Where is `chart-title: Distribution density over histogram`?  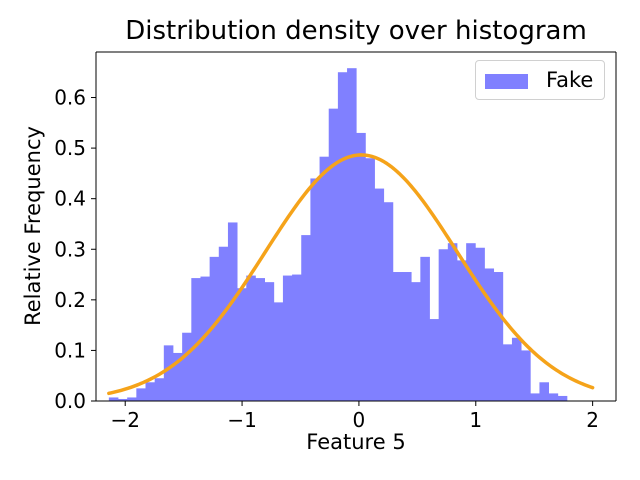 chart-title: Distribution density over histogram is located at coordinates (356, 31).